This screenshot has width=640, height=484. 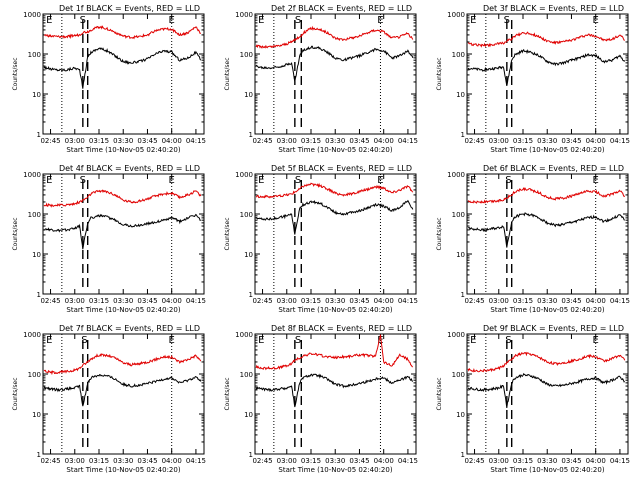 I want to click on panel-title: Det 6f BLACK = Events, RED = LLD, so click(x=553, y=168).